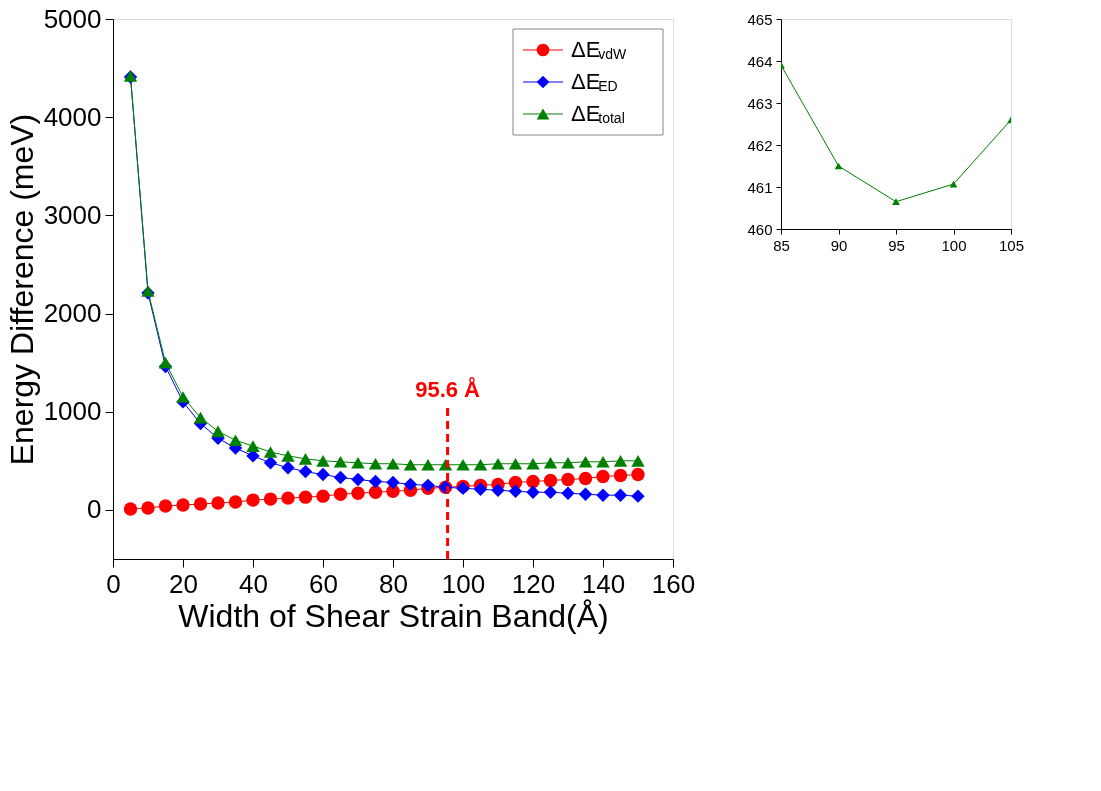  I want to click on y-tick-label: 0, so click(94, 509).